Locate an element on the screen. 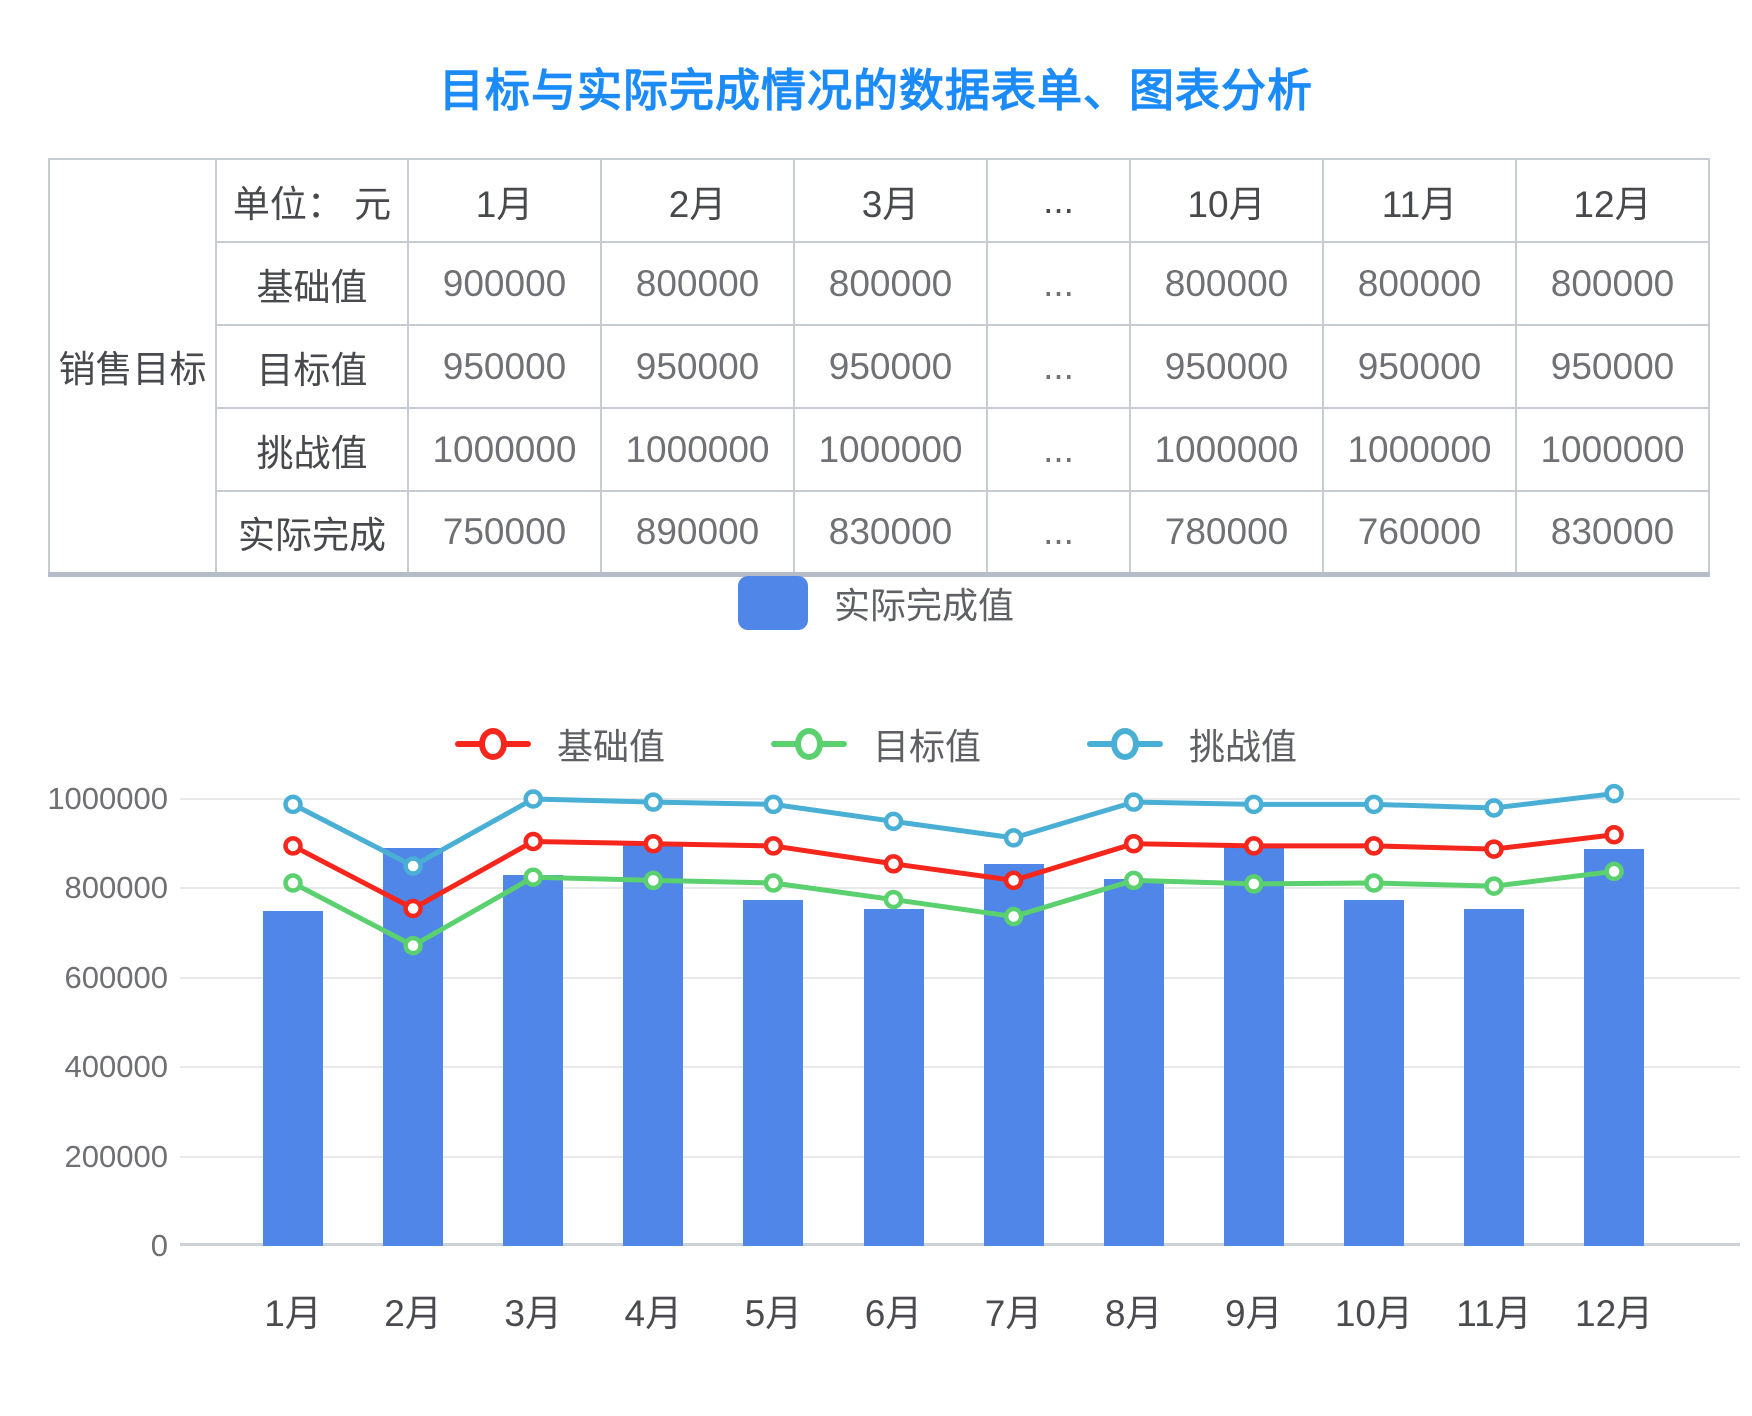 The image size is (1752, 1416). y-tick-label-800000: 800000 is located at coordinates (116, 888).